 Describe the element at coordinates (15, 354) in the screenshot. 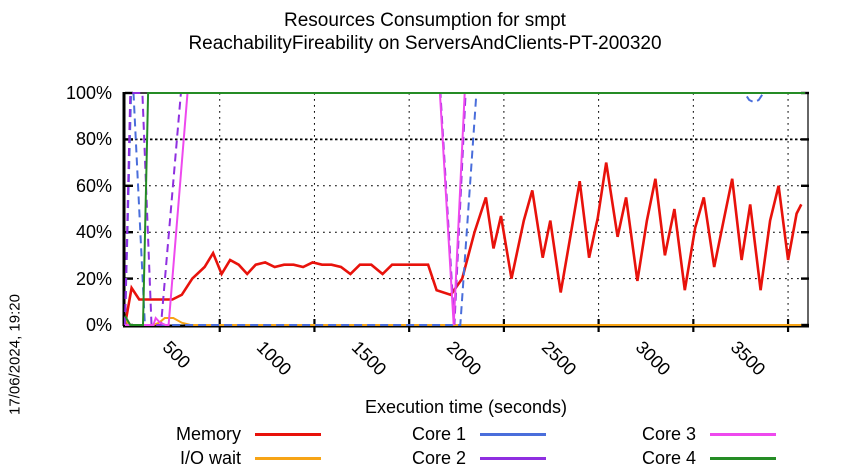

I see `timestamp-label: 17/06/2024, 19:20` at that location.